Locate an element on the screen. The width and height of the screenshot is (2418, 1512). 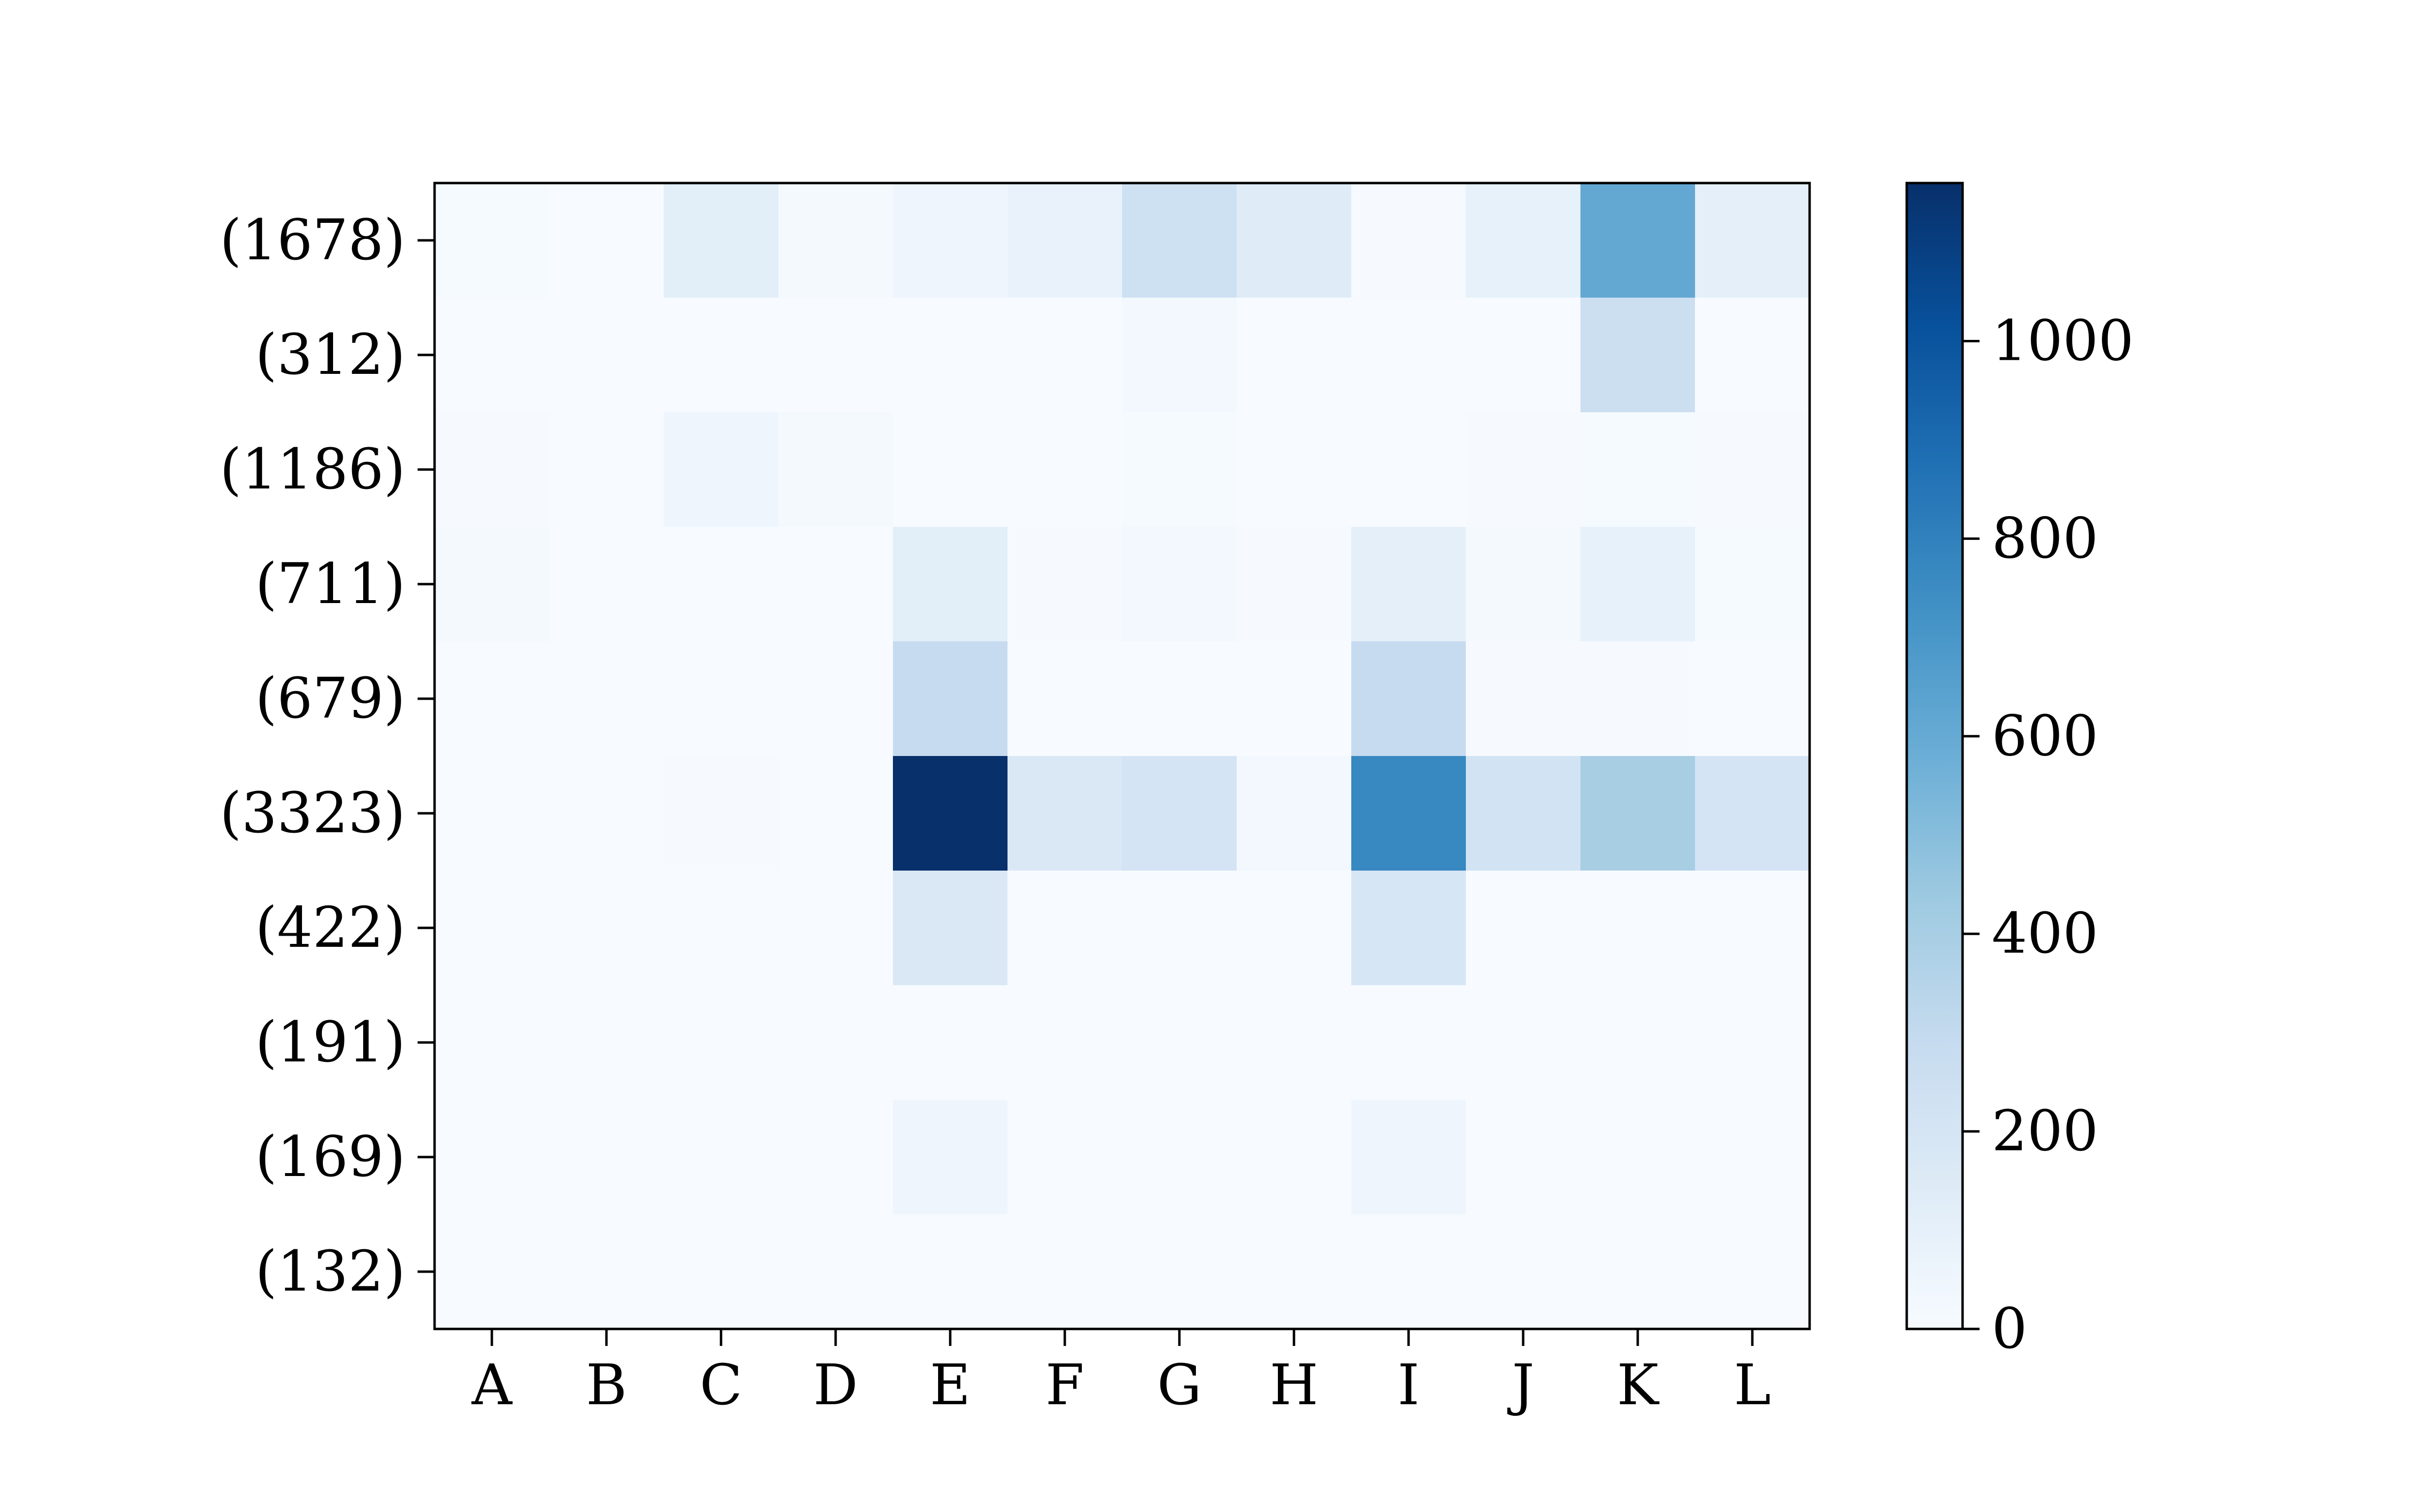
x-tick-label: F is located at coordinates (1064, 1385).